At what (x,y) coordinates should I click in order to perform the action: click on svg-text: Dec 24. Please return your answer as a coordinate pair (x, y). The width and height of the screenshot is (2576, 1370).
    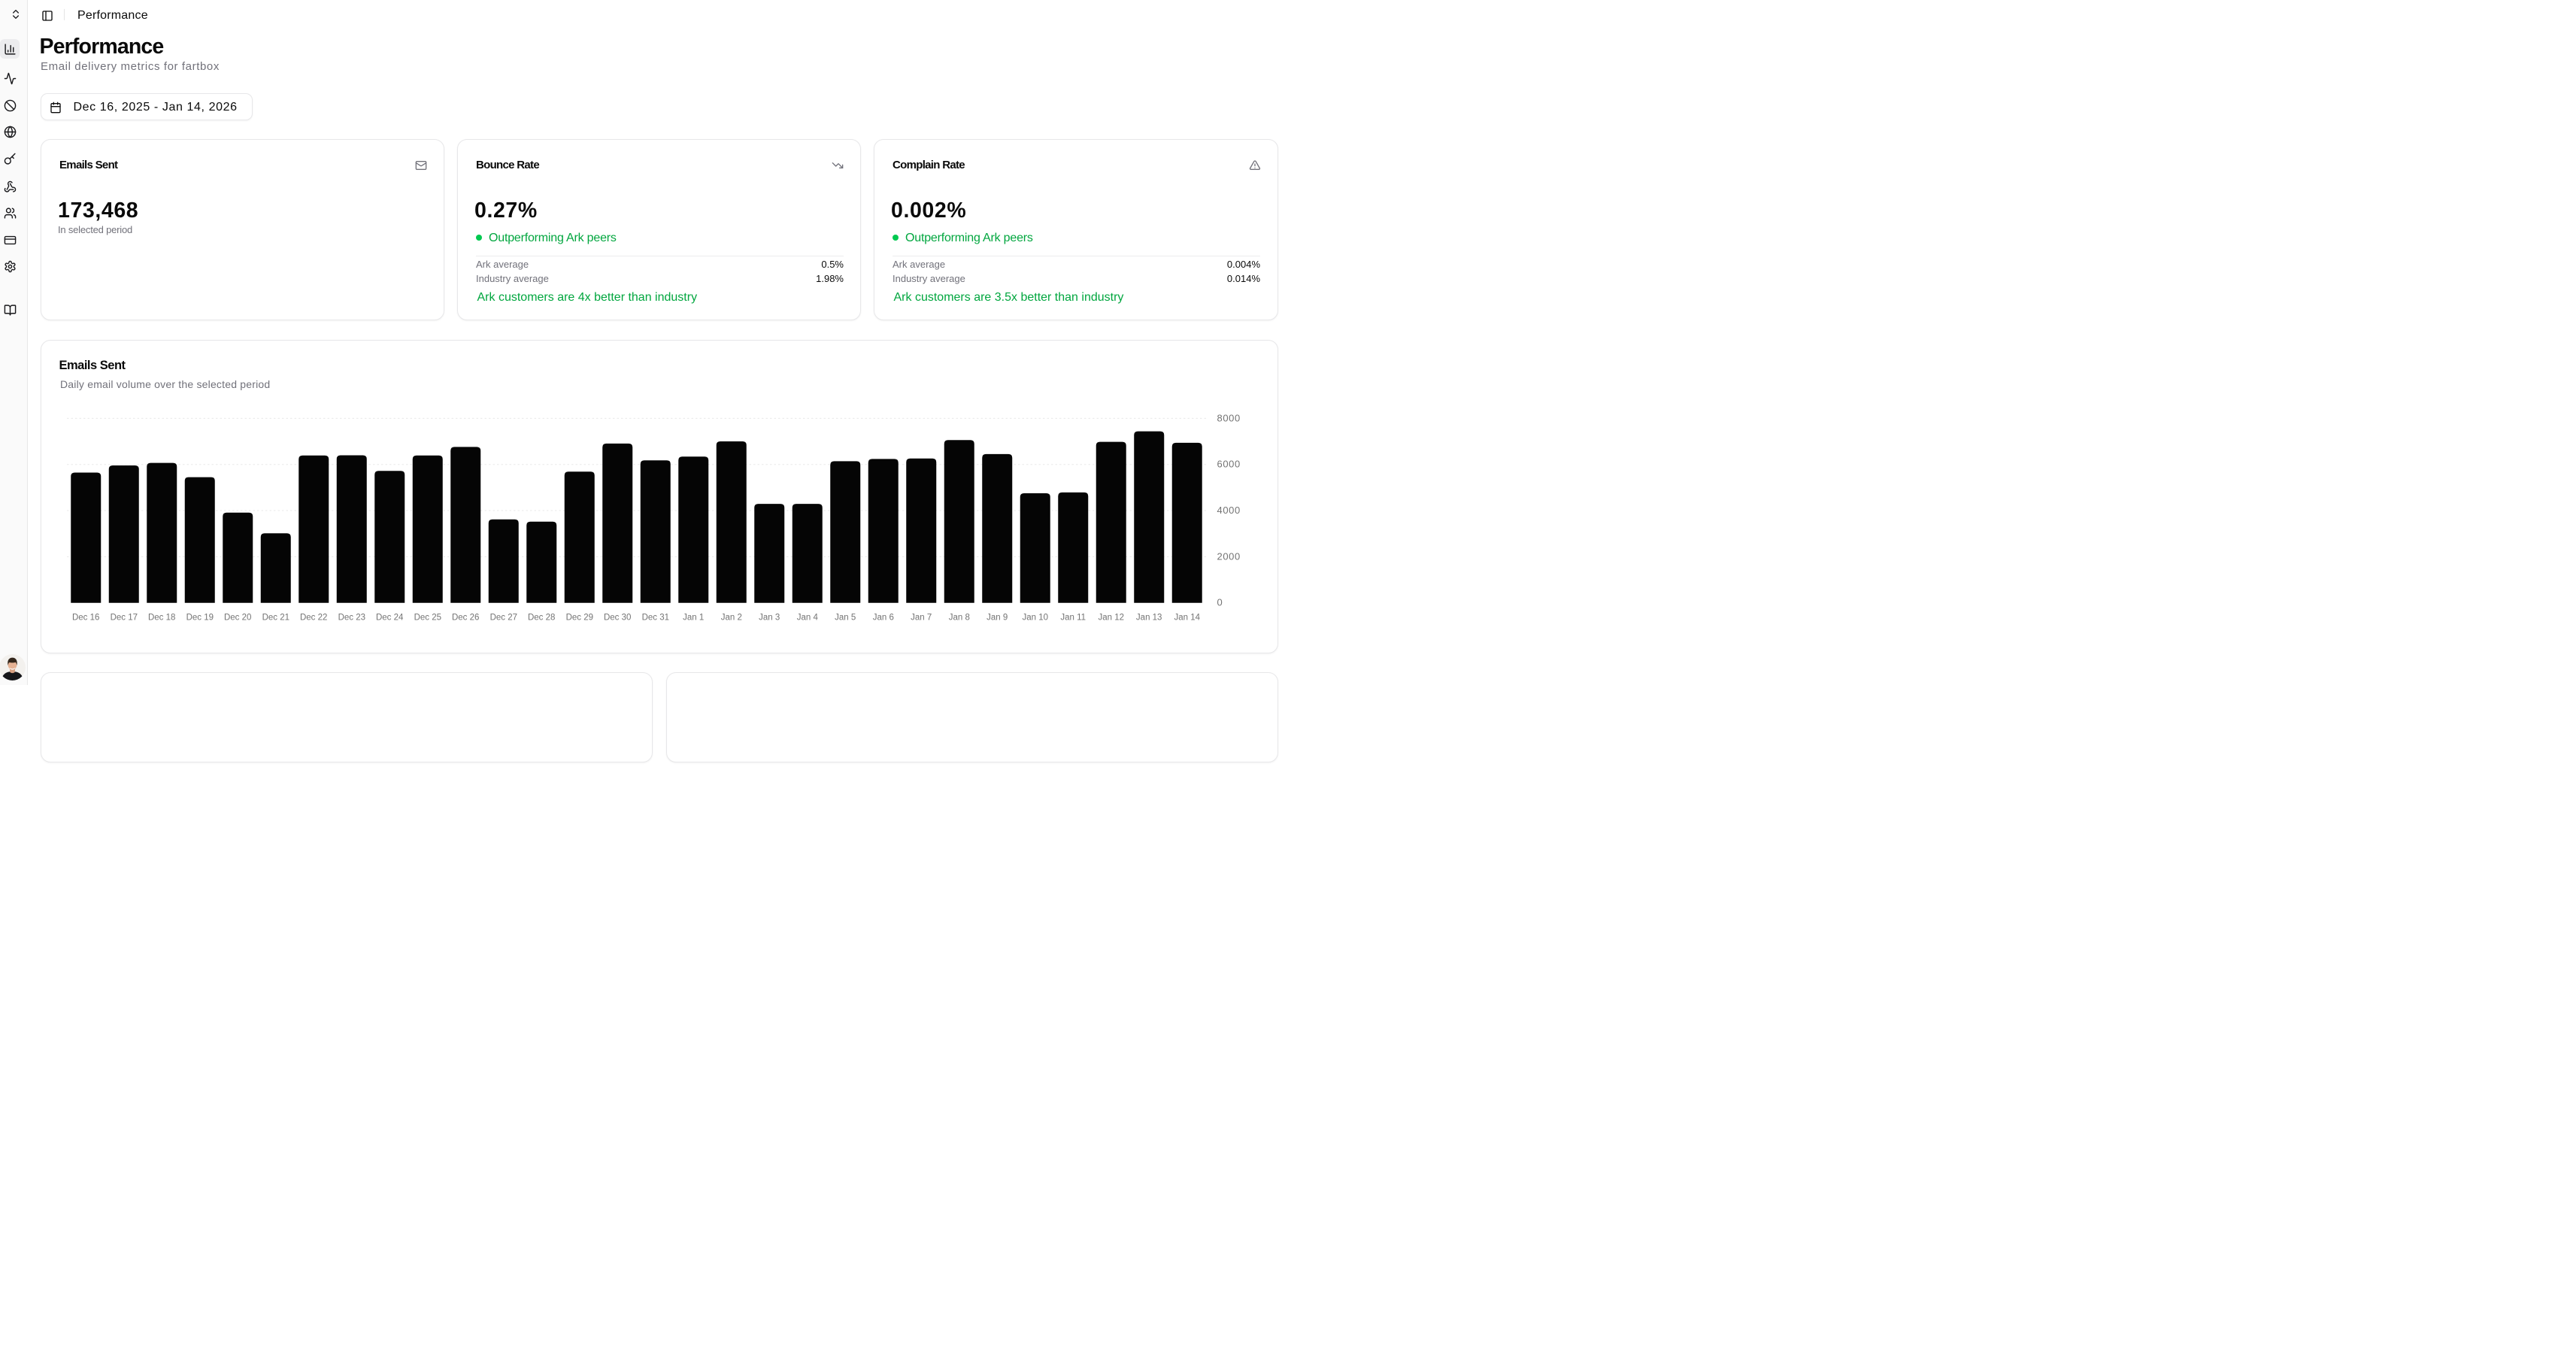
    Looking at the image, I should click on (390, 618).